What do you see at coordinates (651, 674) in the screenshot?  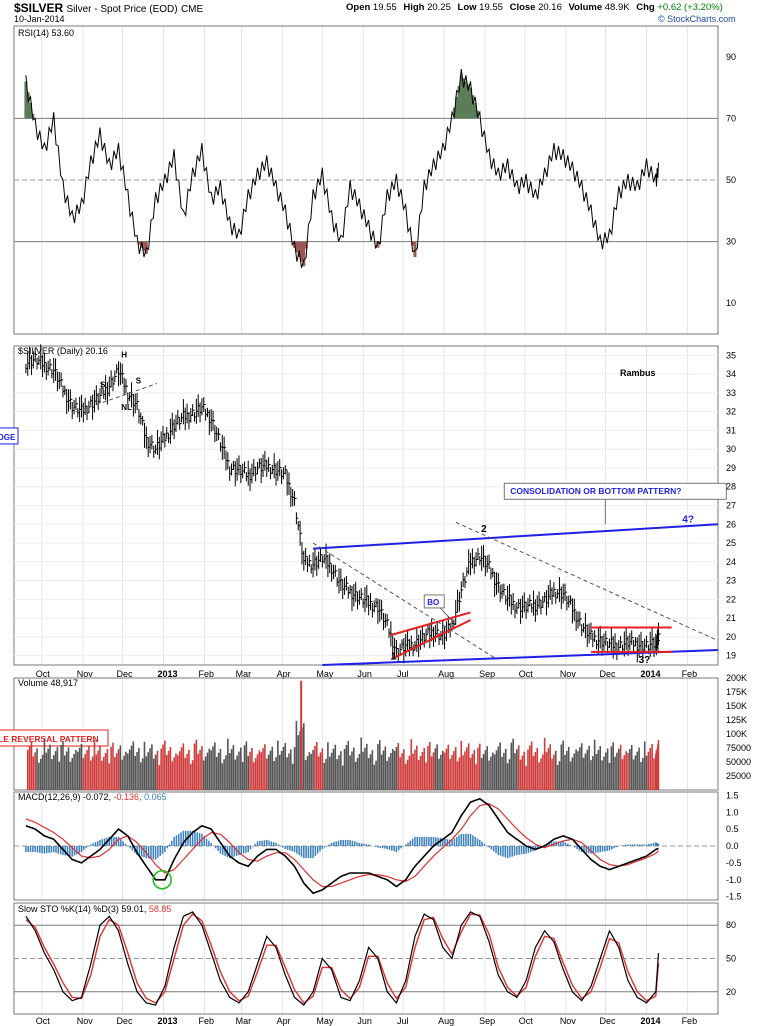 I see `price-x-tick-label: 2014` at bounding box center [651, 674].